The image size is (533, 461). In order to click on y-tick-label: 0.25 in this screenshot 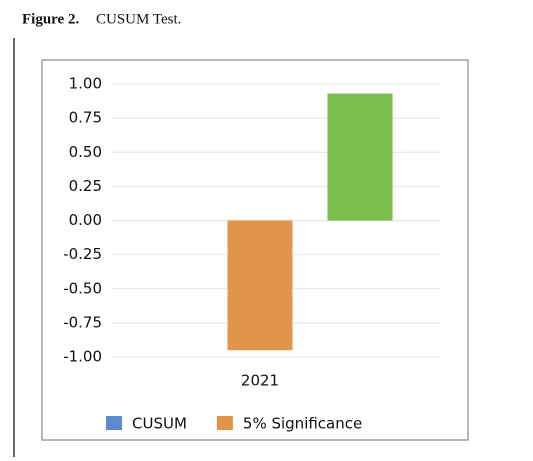, I will do `click(85, 186)`.